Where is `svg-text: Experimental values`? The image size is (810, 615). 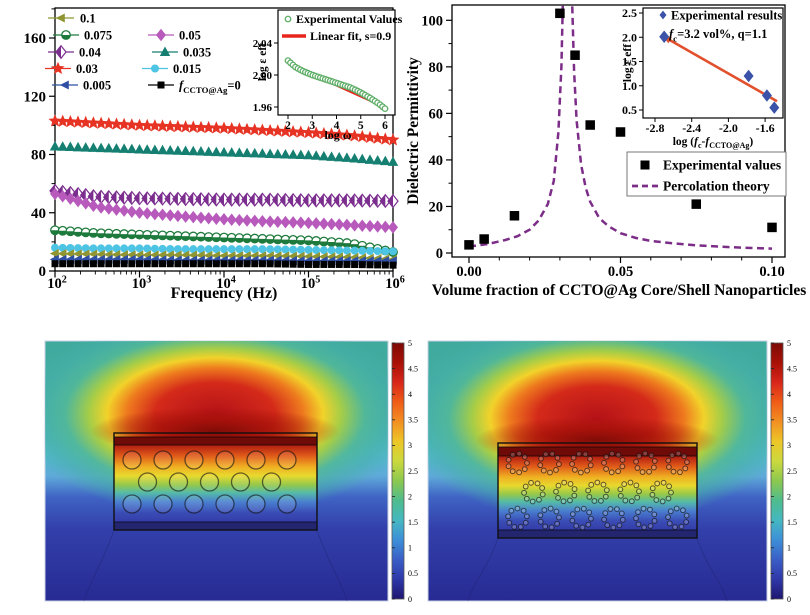 svg-text: Experimental values is located at coordinates (722, 165).